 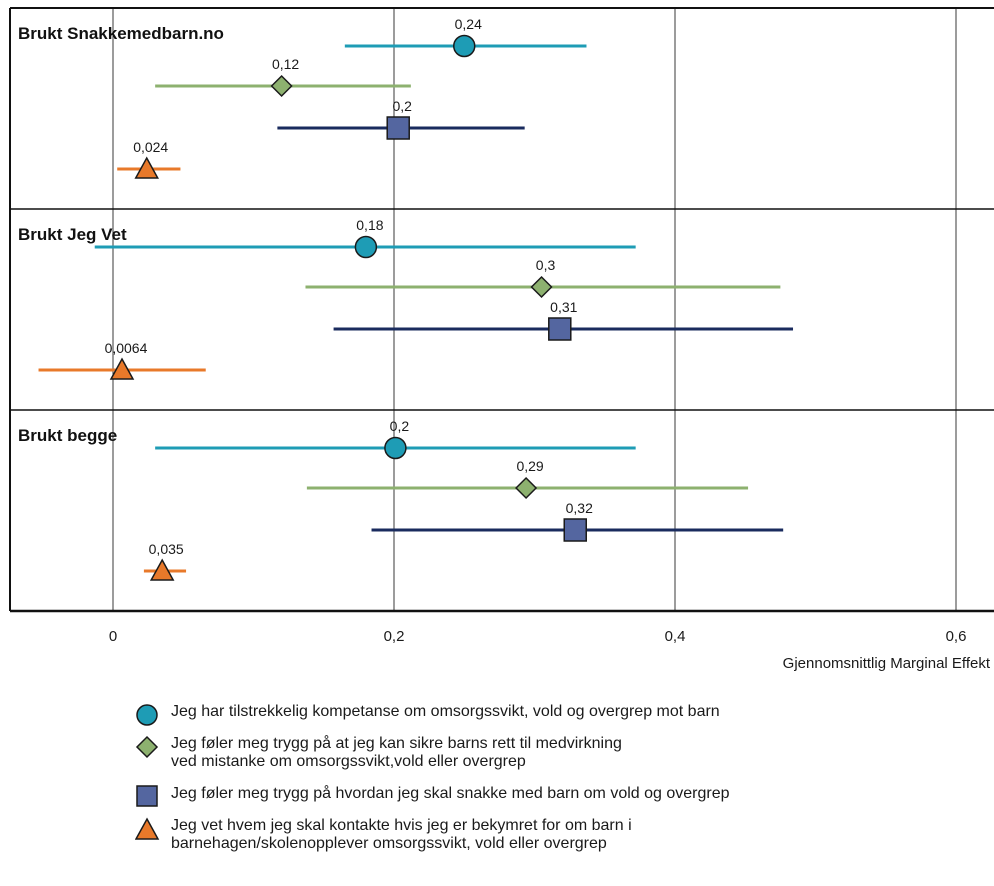 I want to click on data-label: 0,024, so click(x=150, y=147).